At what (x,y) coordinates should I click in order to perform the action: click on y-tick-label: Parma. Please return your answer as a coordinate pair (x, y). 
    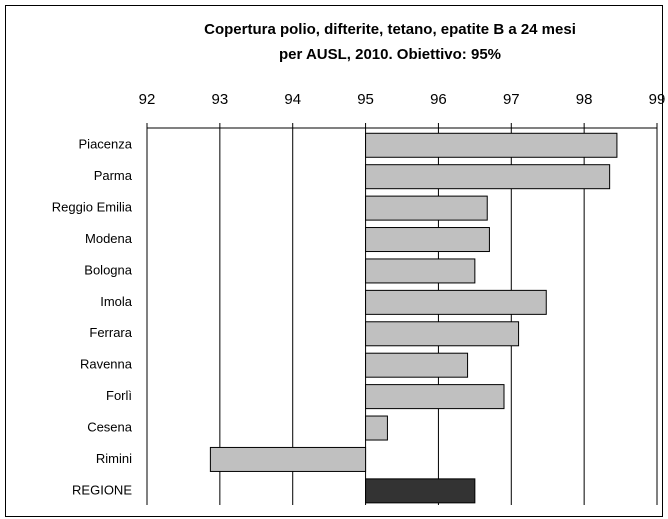
    Looking at the image, I should click on (113, 175).